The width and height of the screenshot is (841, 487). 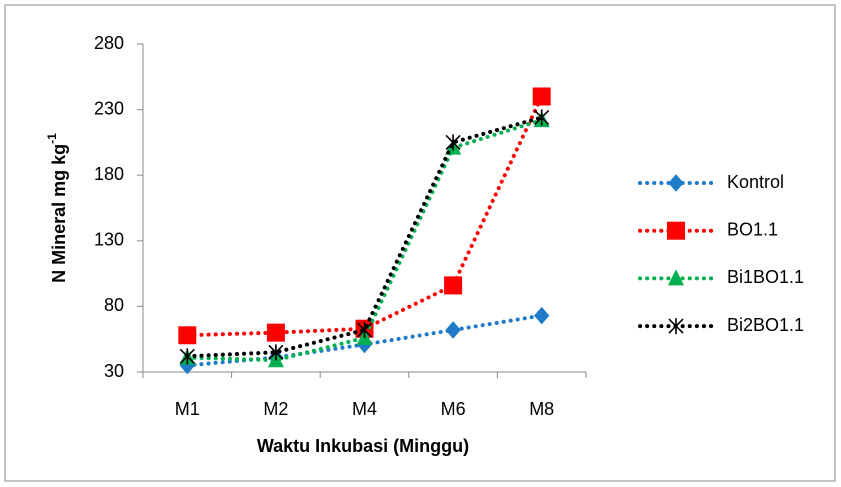 I want to click on y-tick-label: 30, so click(x=114, y=371).